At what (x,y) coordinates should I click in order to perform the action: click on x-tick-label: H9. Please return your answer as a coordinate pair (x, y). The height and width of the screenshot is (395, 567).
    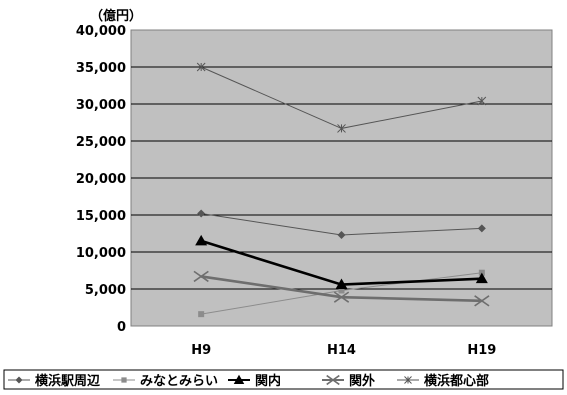
    Looking at the image, I should click on (201, 350).